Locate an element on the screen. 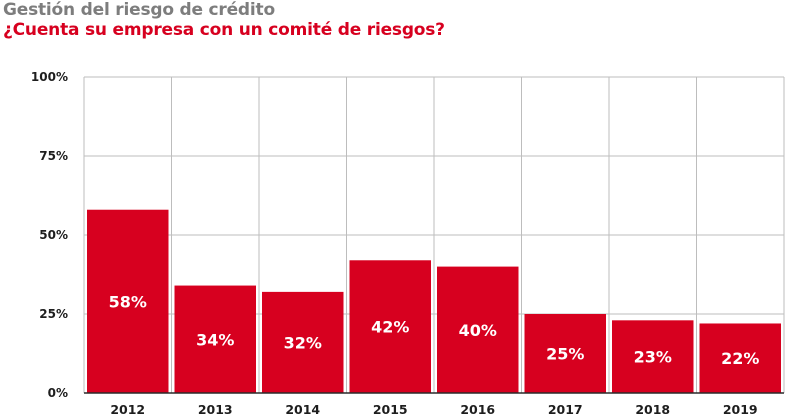 The width and height of the screenshot is (790, 420). y-tick-label: 25% is located at coordinates (53, 314).